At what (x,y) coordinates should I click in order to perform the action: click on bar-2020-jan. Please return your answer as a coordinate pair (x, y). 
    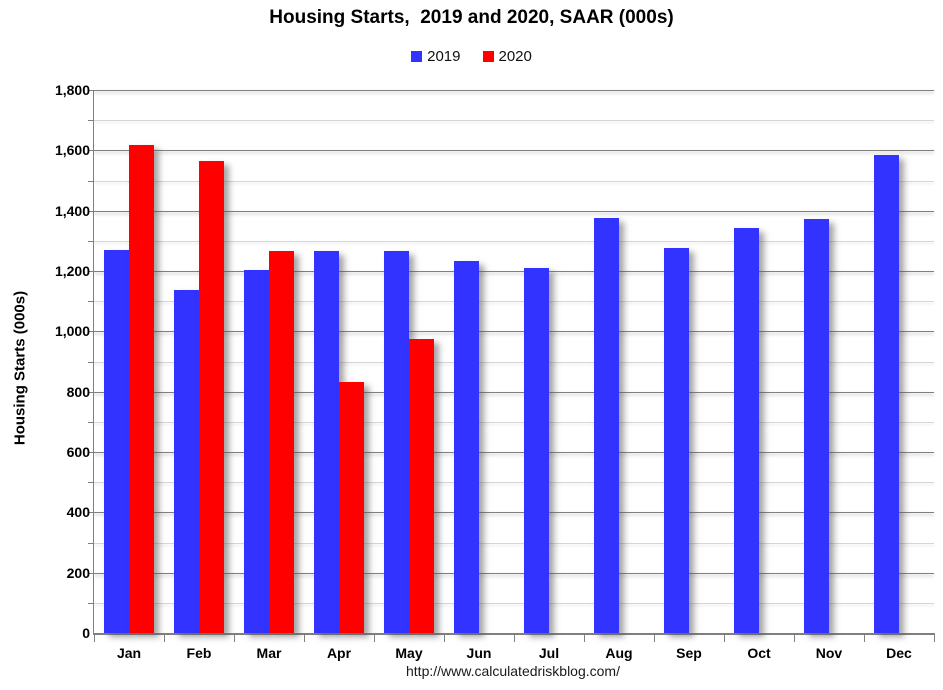
    Looking at the image, I should click on (141, 389).